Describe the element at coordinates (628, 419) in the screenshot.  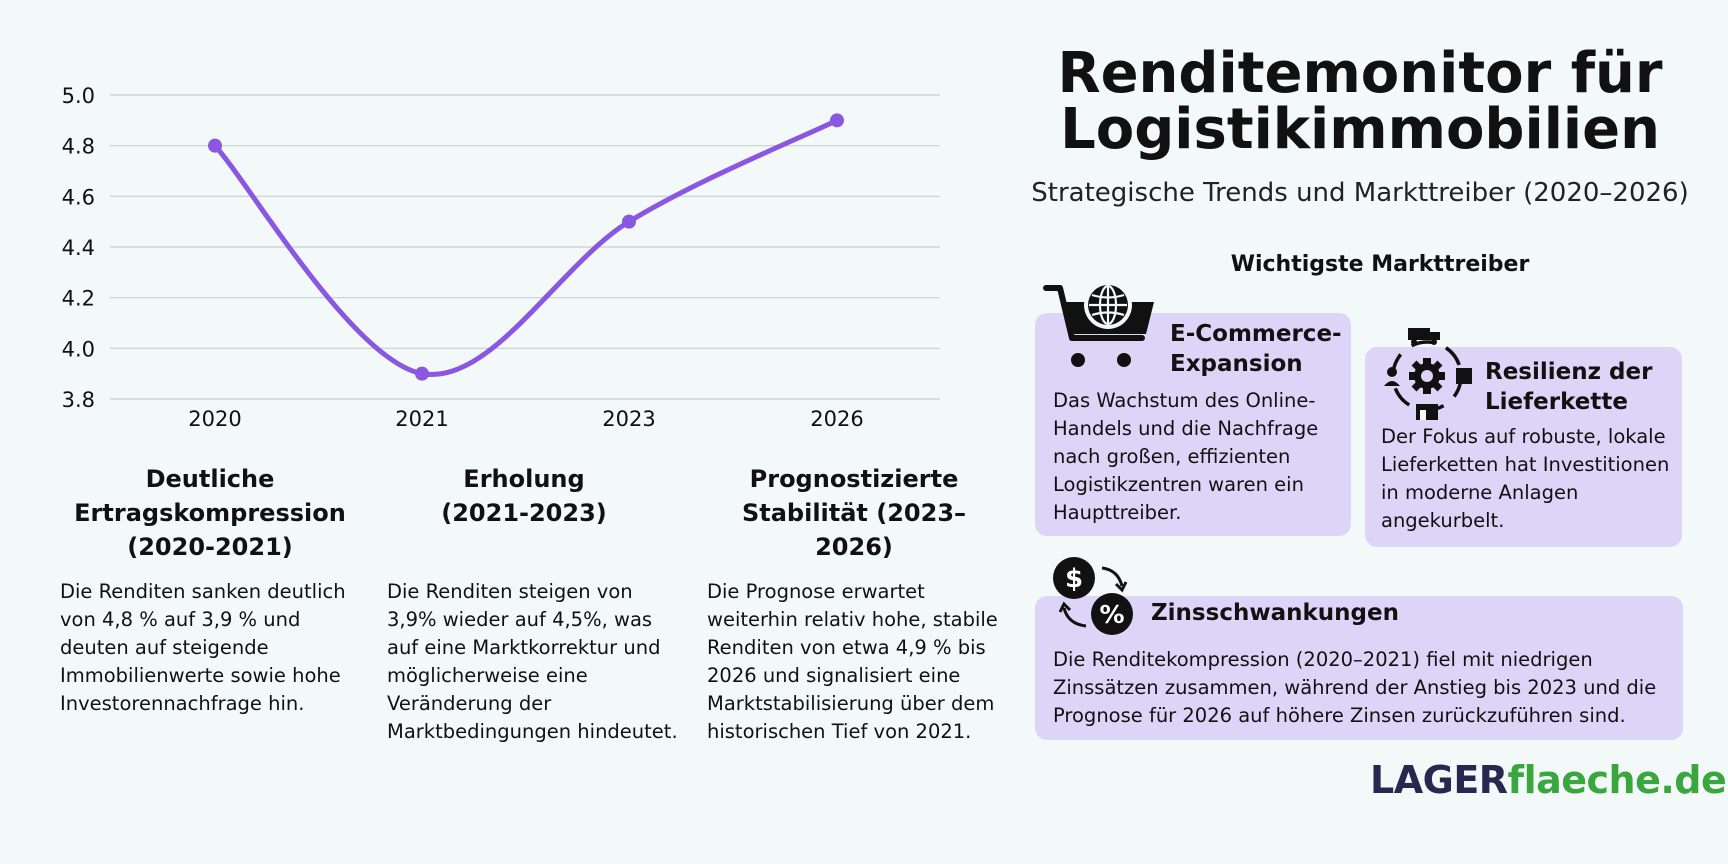
I see `x-tick-label: 2023` at that location.